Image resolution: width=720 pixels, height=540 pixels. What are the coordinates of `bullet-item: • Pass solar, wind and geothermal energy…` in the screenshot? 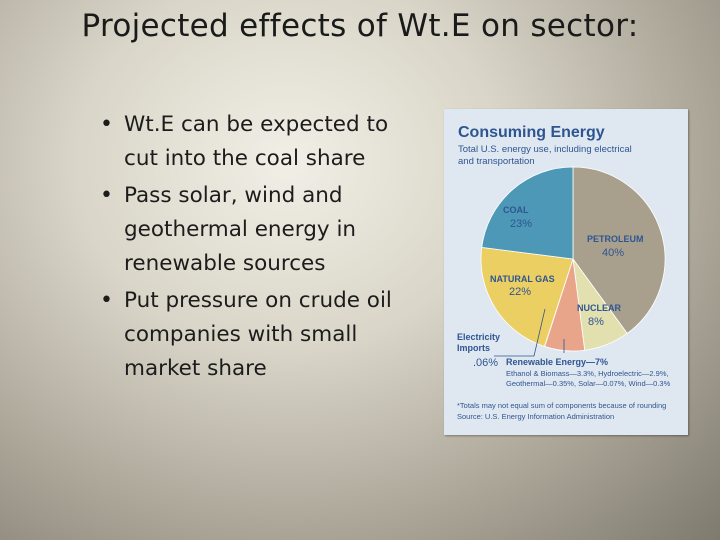 It's located at (260, 230).